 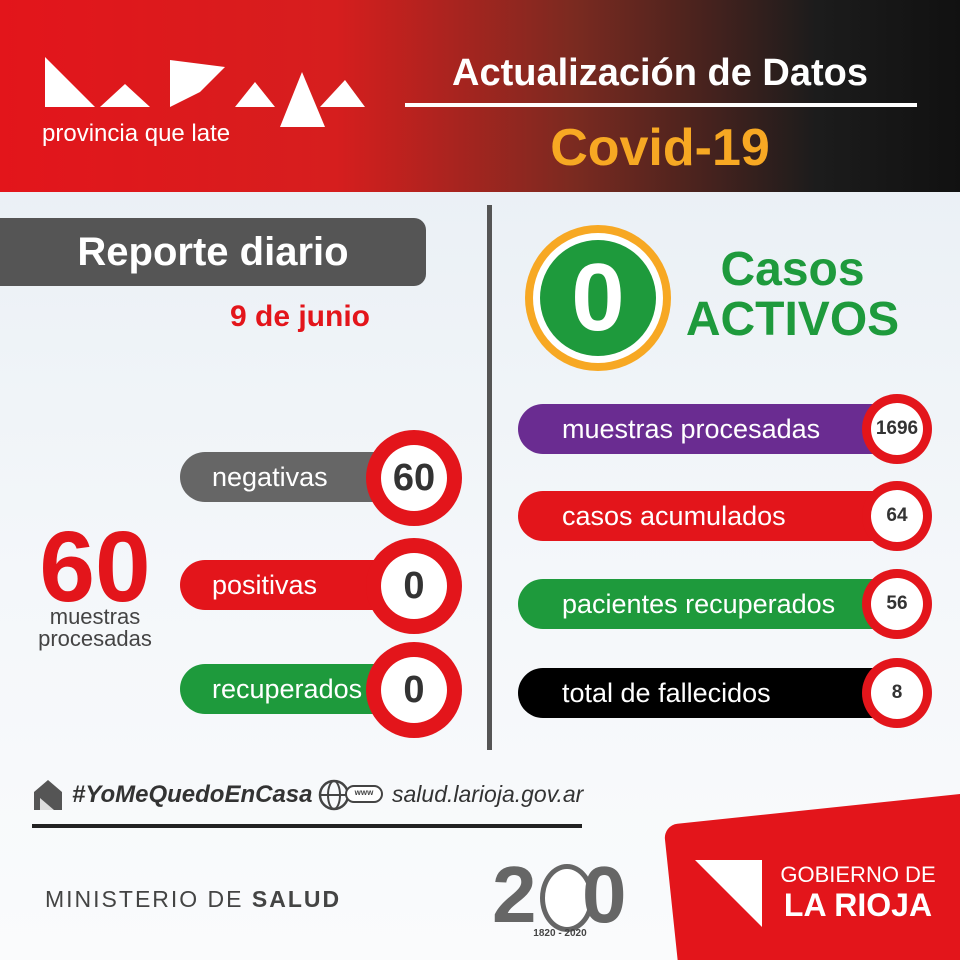 I want to click on title: Actualización de Datos, so click(x=660, y=73).